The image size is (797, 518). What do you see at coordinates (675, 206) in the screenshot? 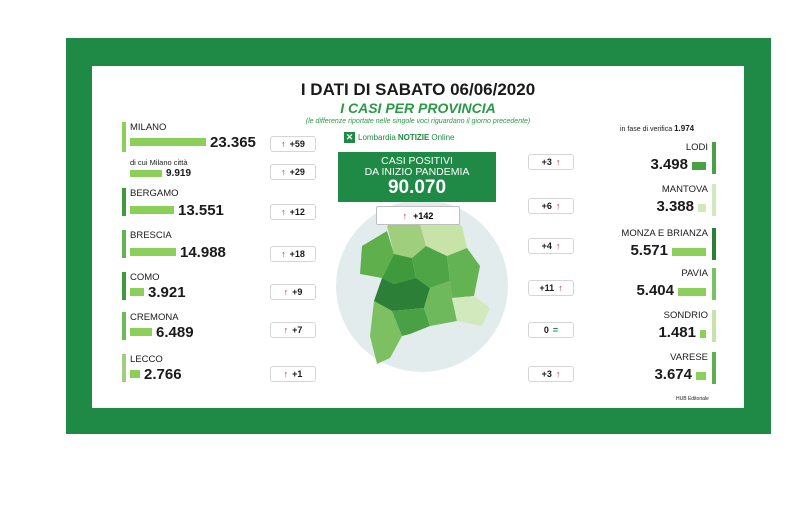
I see `mantova-value: 3.388` at bounding box center [675, 206].